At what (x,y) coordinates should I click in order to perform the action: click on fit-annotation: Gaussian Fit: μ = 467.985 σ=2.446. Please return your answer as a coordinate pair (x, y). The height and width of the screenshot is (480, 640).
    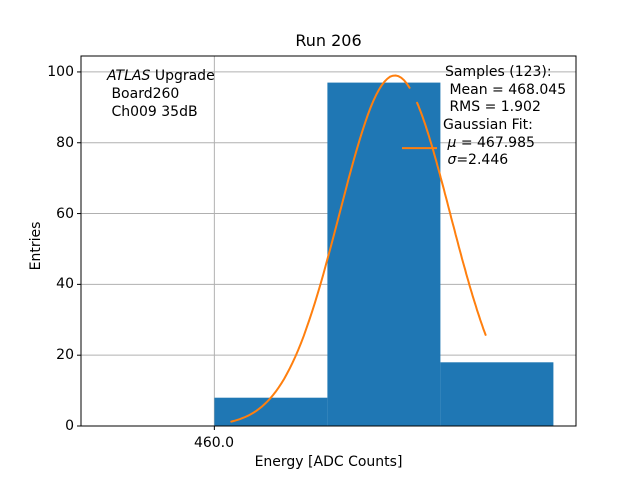
    Looking at the image, I should click on (489, 142).